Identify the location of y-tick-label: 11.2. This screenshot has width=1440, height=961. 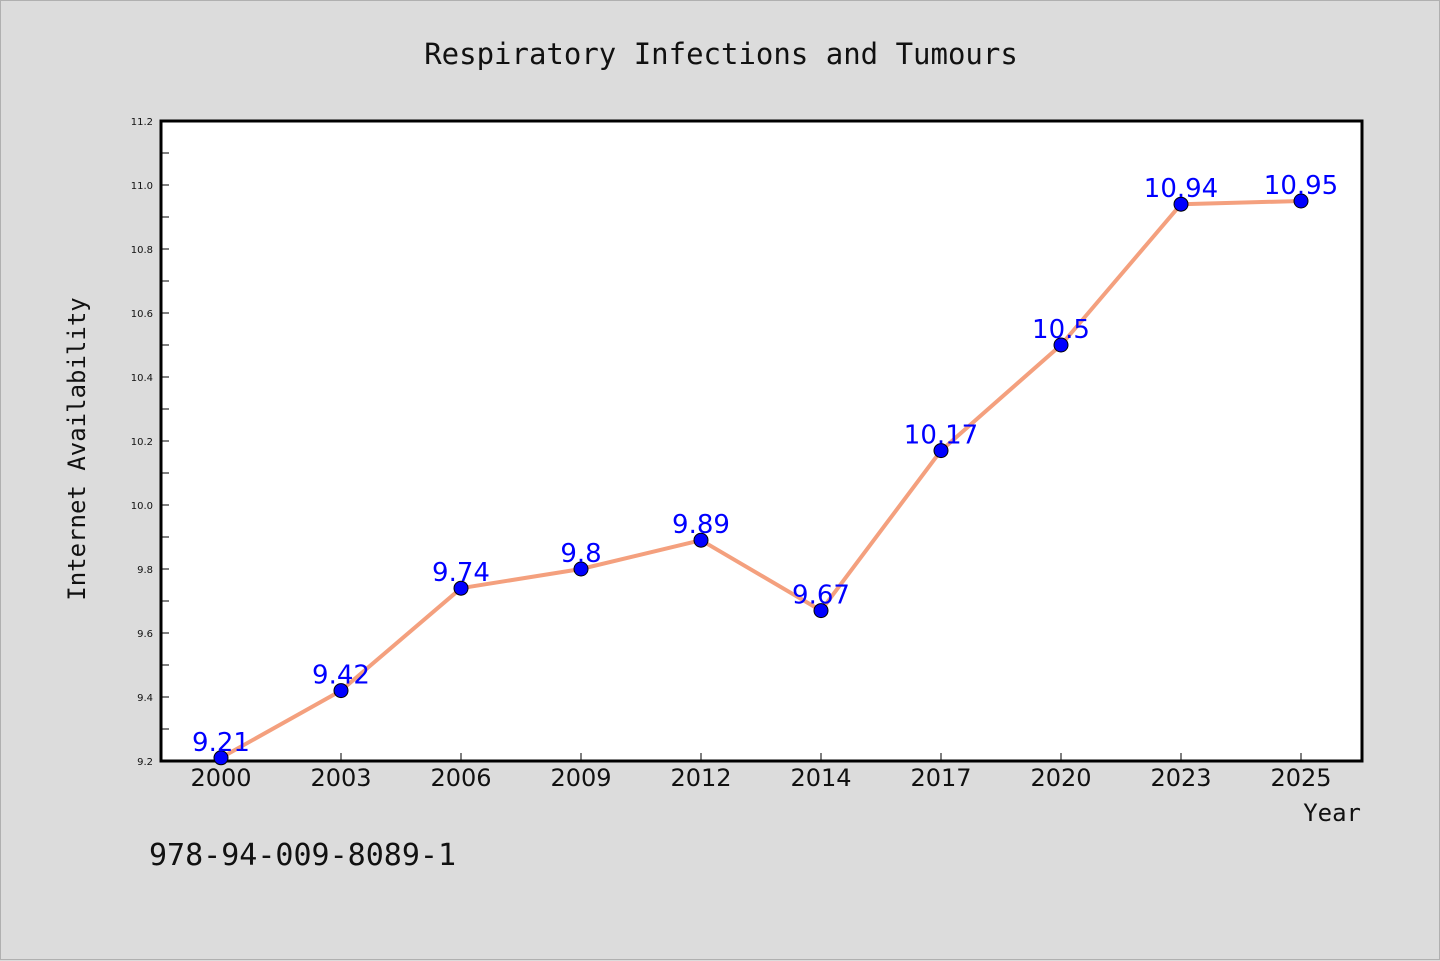
(142, 122).